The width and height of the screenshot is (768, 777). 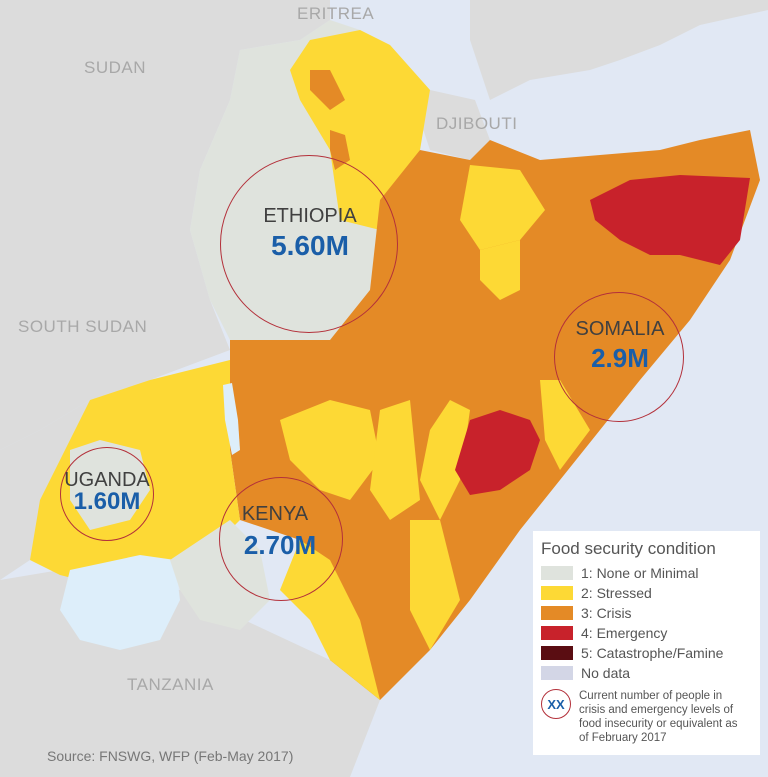 I want to click on bubble-name-somalia: SOMALIA, so click(x=620, y=329).